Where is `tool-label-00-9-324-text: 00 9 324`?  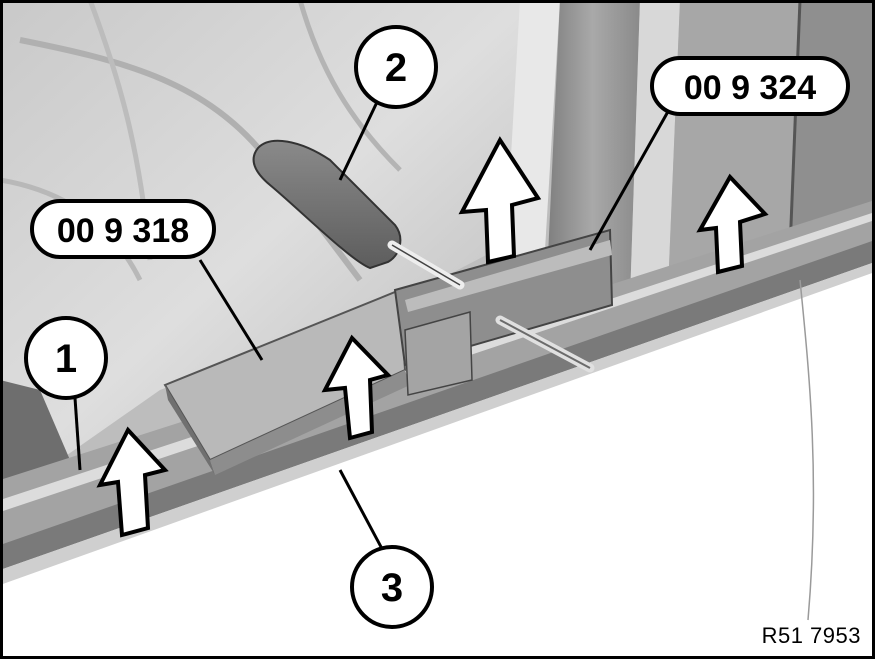 tool-label-00-9-324-text: 00 9 324 is located at coordinates (750, 88).